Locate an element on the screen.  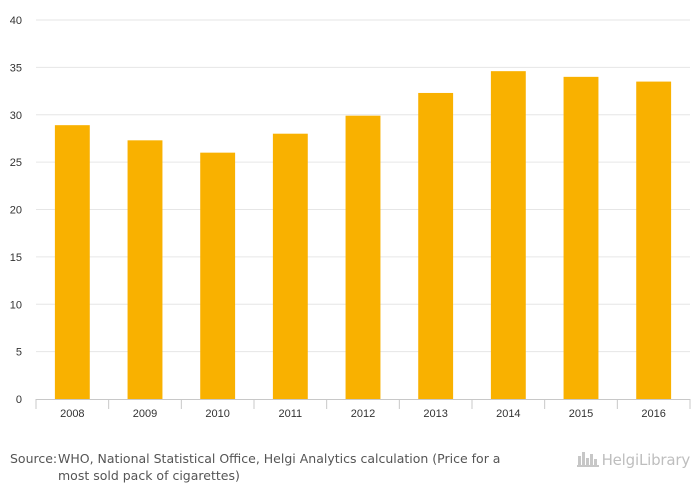
x-tick-label: 2012 is located at coordinates (363, 414).